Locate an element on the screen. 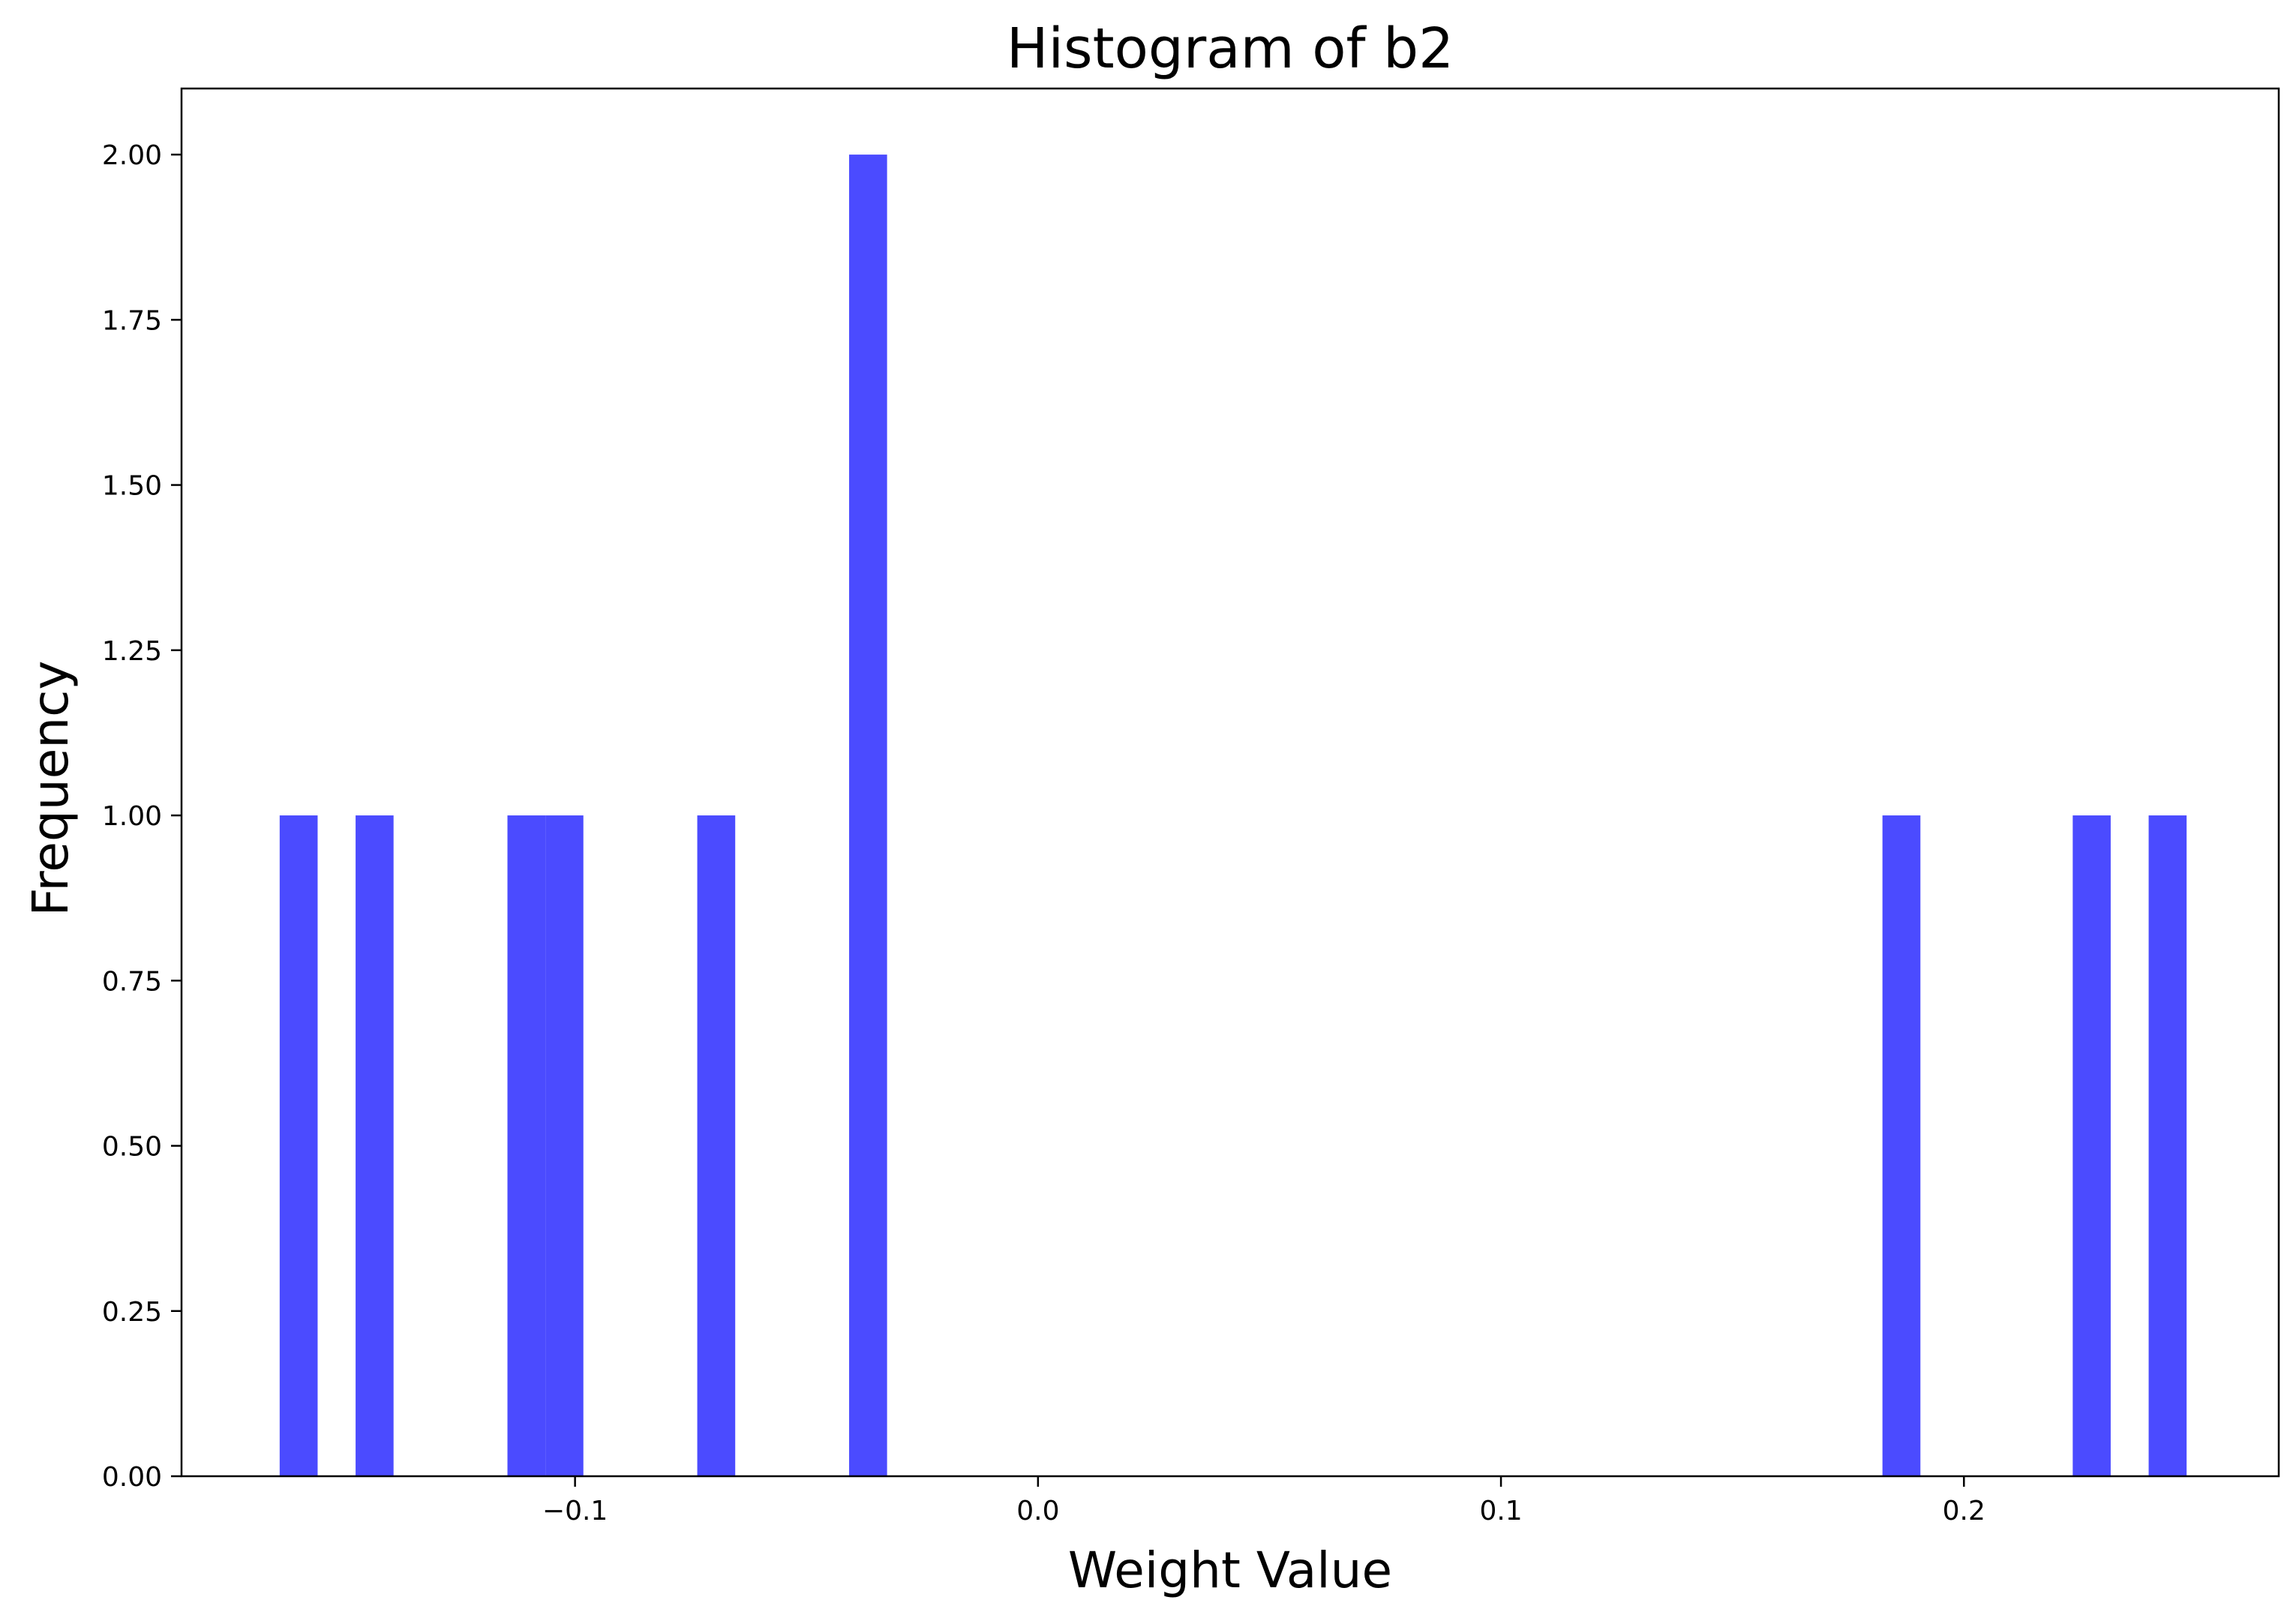  x-tick-label-0: −0.1 is located at coordinates (575, 1511).